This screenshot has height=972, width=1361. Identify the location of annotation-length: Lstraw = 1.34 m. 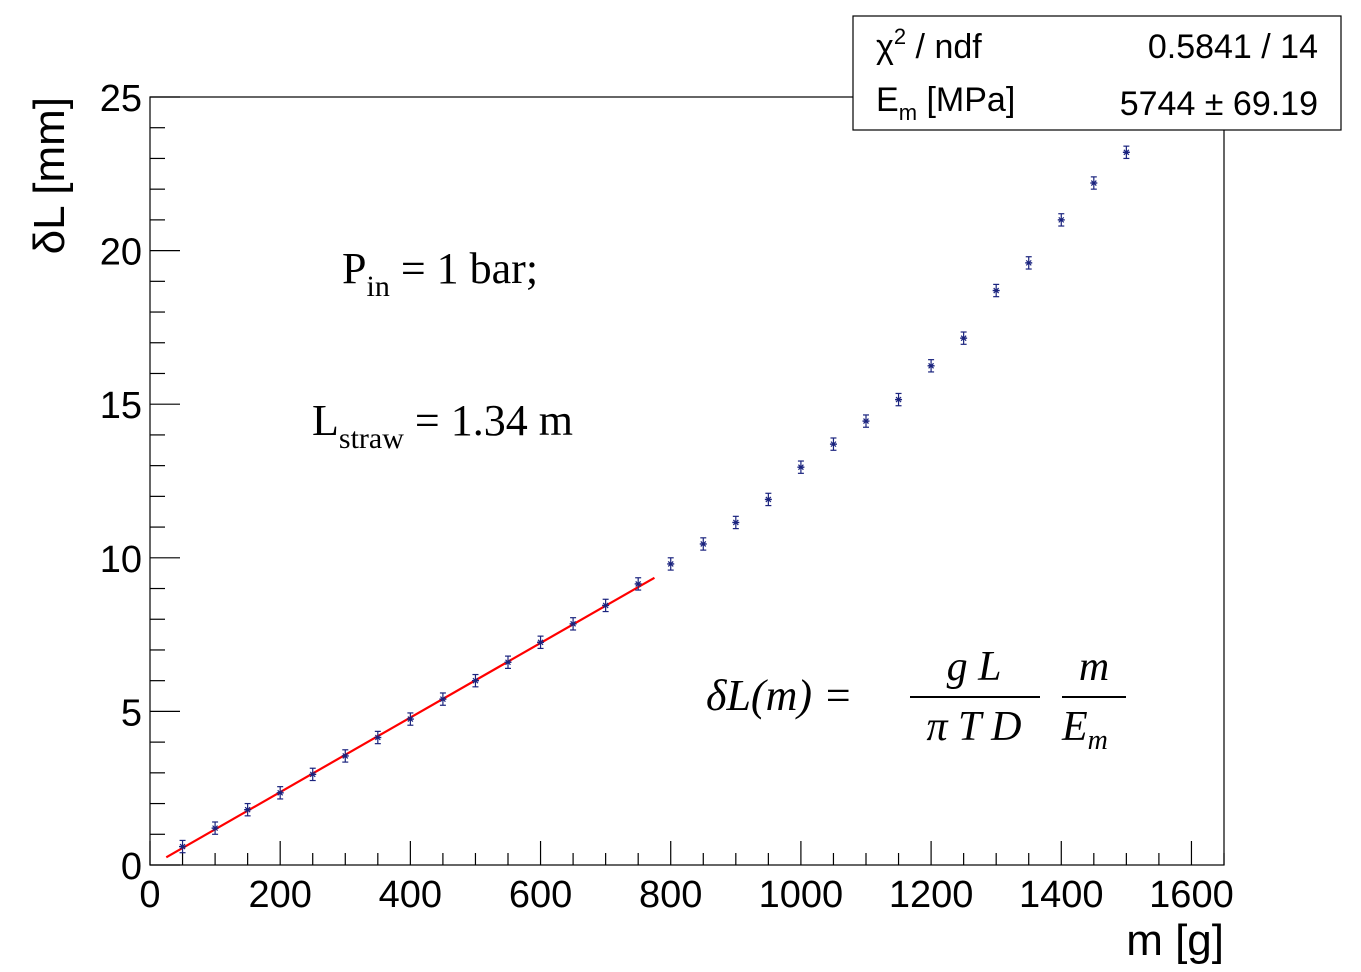
(442, 425).